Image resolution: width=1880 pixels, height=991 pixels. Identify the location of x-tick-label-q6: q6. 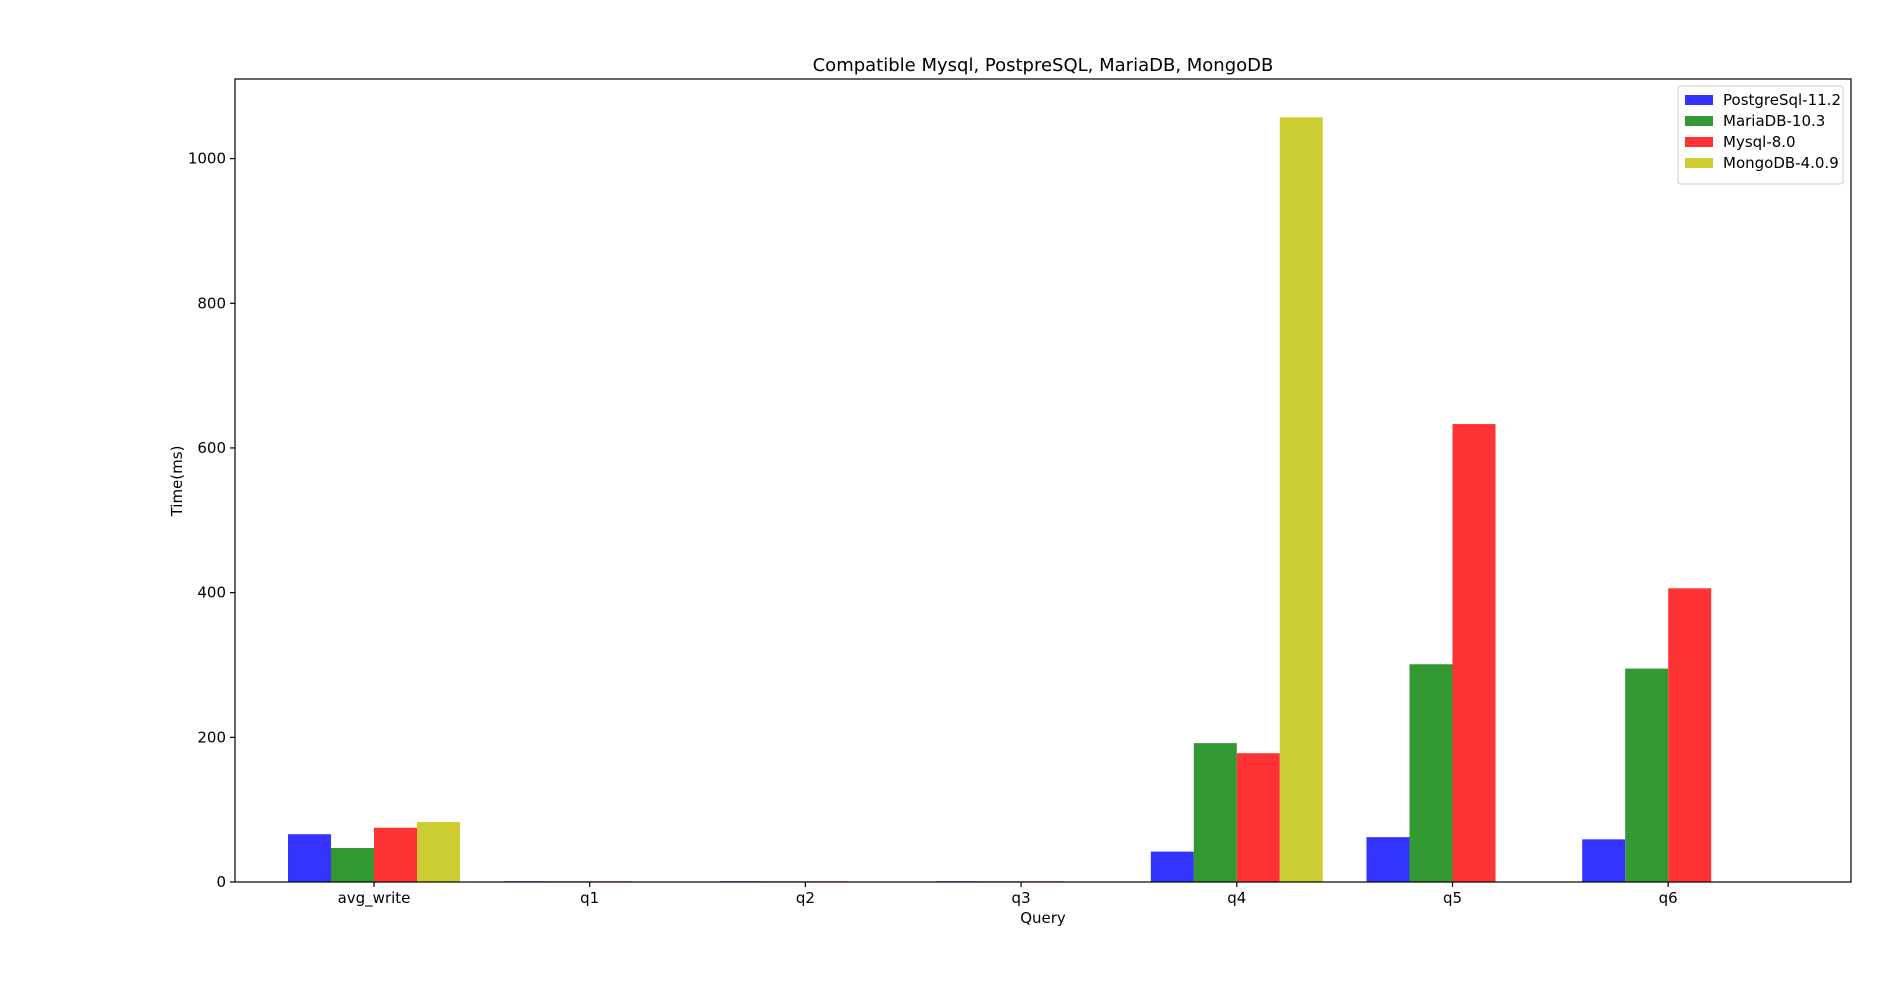
(1668, 898).